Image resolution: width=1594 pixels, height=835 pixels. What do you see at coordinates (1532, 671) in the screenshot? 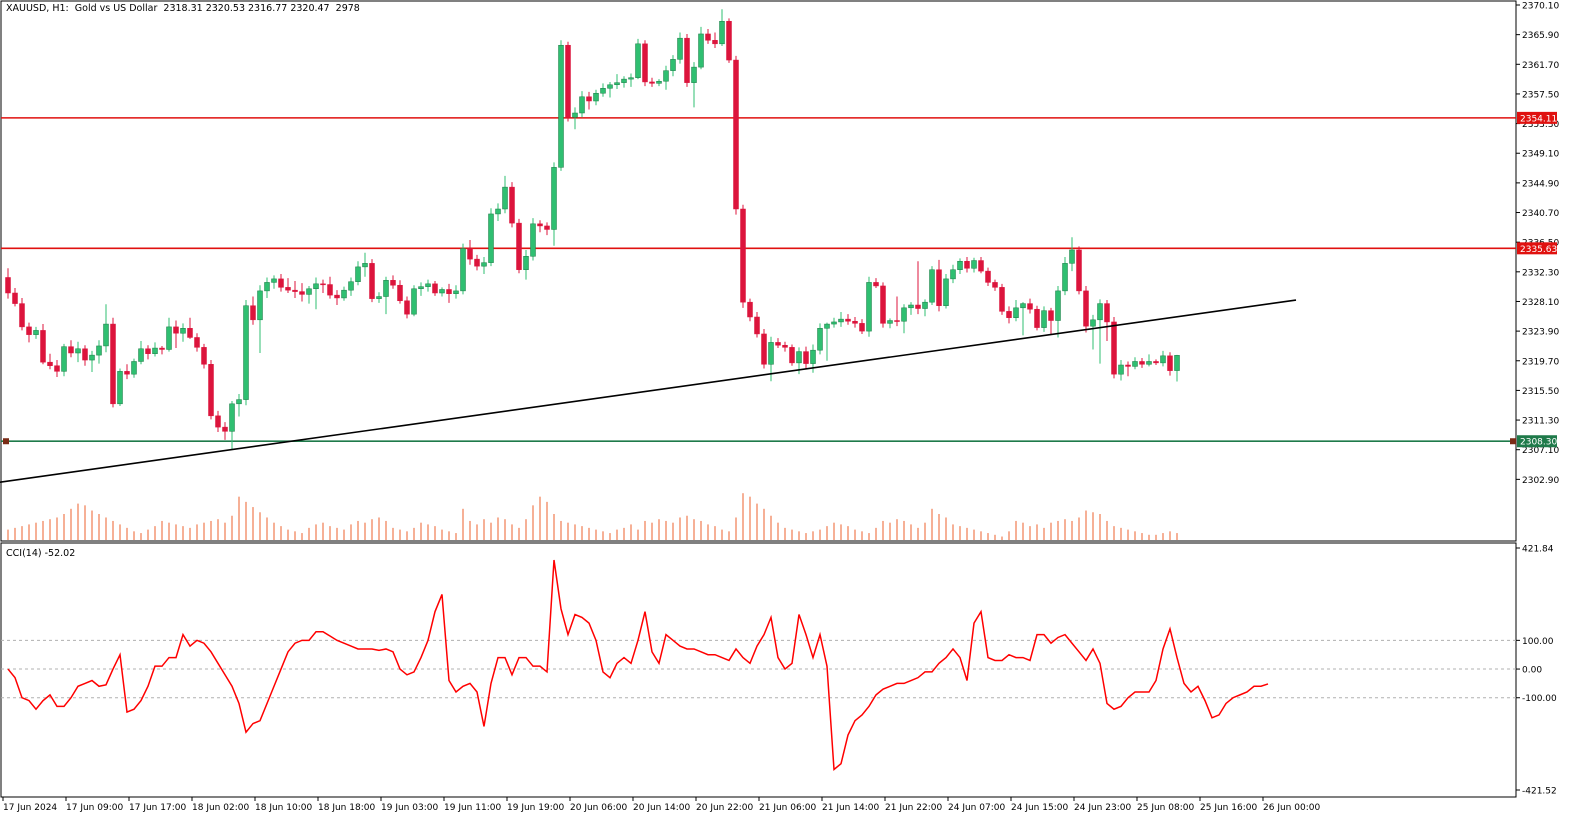
I see `cci-tick-label: 0.00` at bounding box center [1532, 671].